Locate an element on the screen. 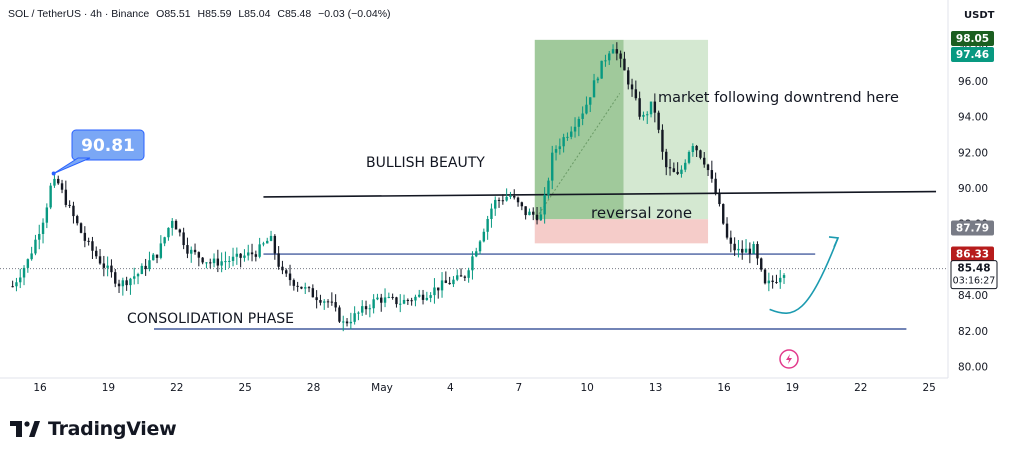 This screenshot has width=1024, height=456. bar-countdown-label: 03:16:27 is located at coordinates (974, 281).